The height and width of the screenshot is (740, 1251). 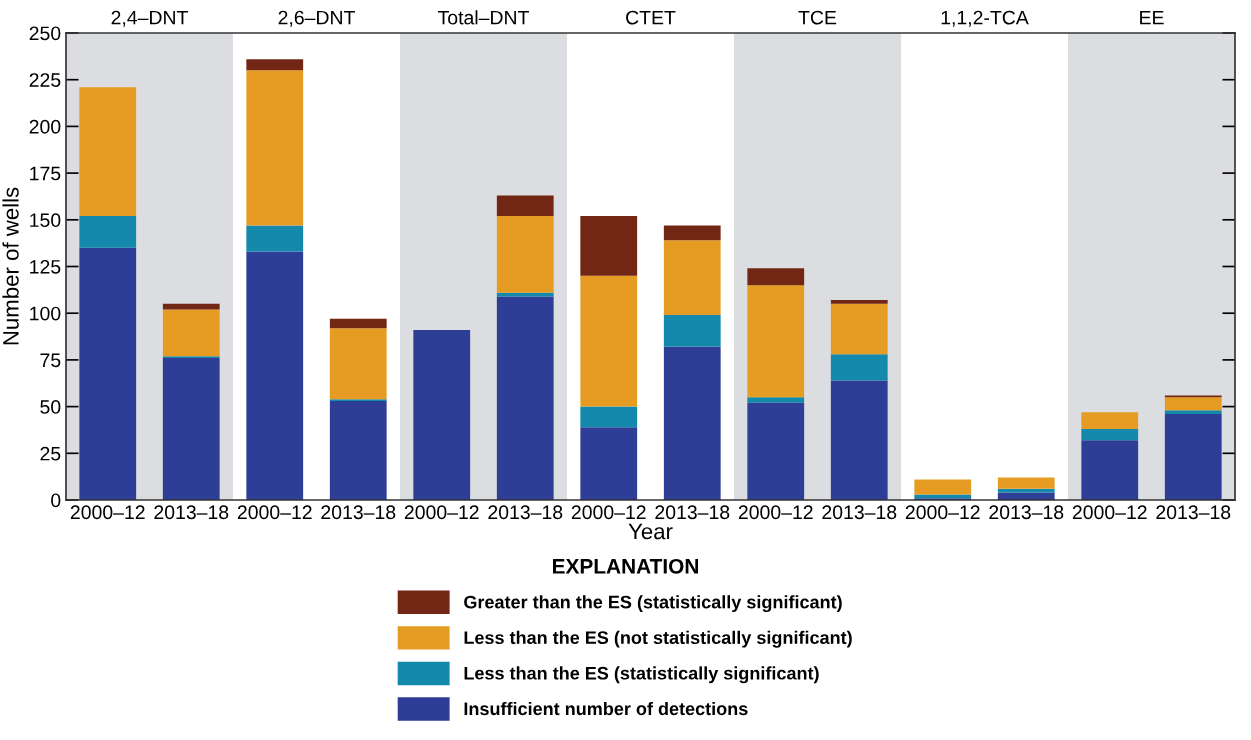 I want to click on y-tick-label: 75, so click(x=50, y=360).